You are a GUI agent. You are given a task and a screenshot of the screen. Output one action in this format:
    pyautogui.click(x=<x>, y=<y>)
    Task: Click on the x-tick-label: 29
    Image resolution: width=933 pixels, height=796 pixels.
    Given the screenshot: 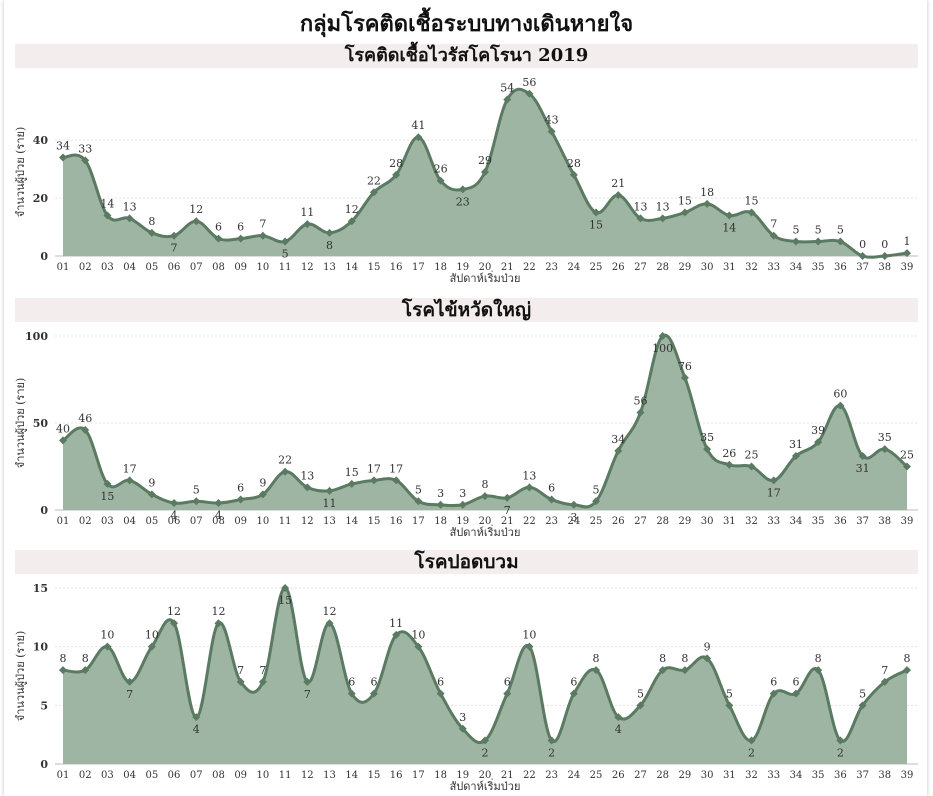 What is the action you would take?
    pyautogui.click(x=685, y=267)
    